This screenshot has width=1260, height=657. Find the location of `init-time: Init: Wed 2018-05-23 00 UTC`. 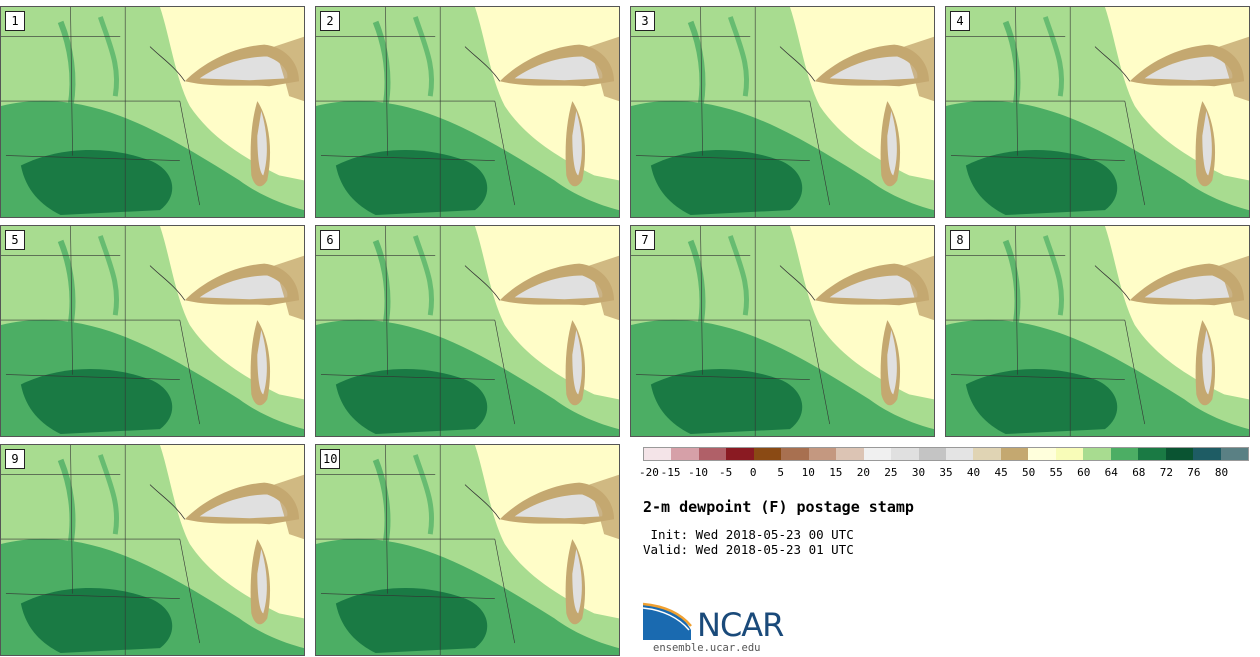

init-time: Init: Wed 2018-05-23 00 UTC is located at coordinates (748, 534).